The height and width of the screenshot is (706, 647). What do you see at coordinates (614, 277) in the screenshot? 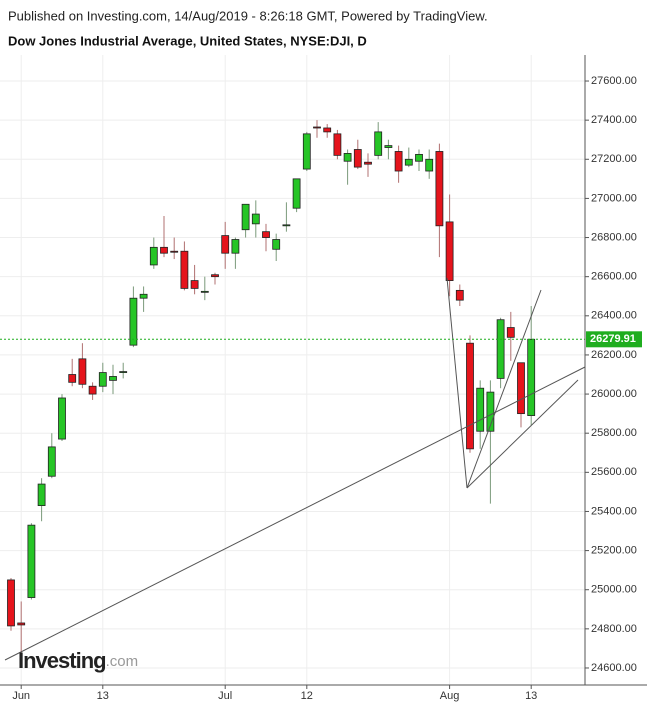
I see `y-tick-label: 26600.00` at bounding box center [614, 277].